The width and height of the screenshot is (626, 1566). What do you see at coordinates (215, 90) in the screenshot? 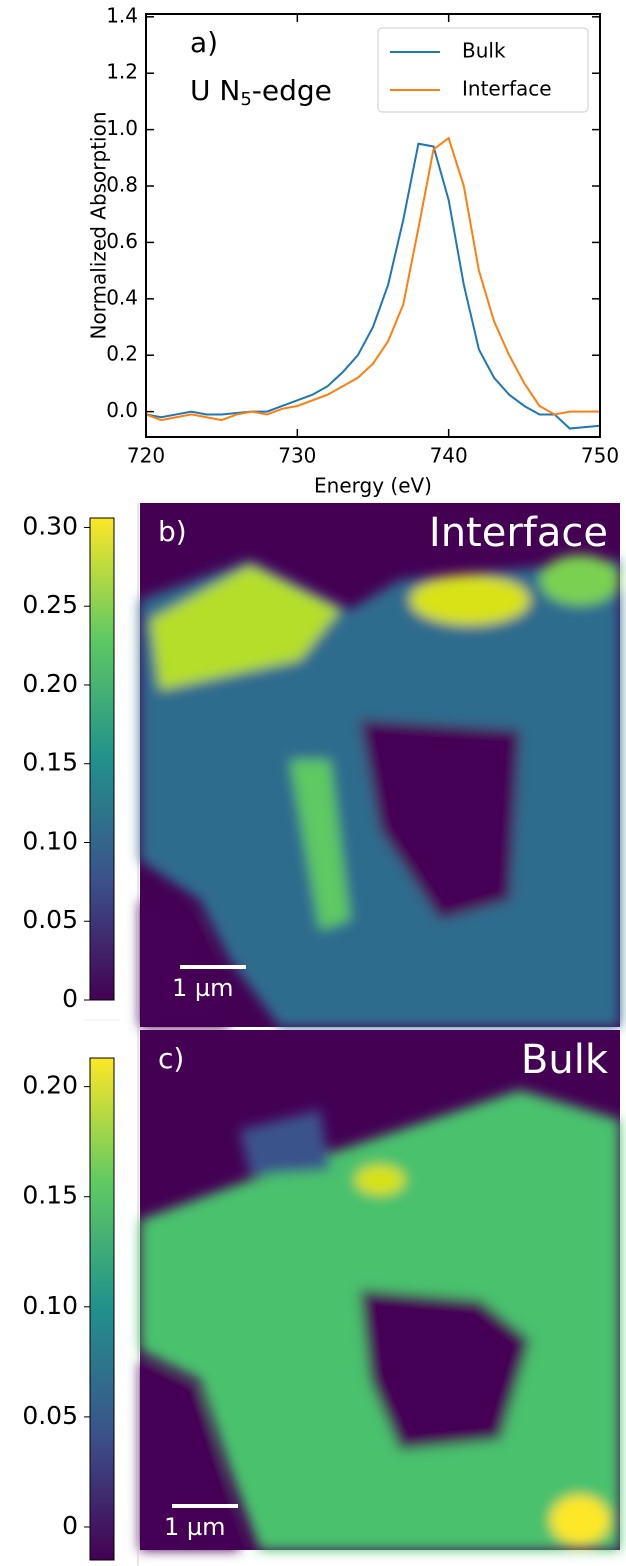
I see `annotation-main: U N` at bounding box center [215, 90].